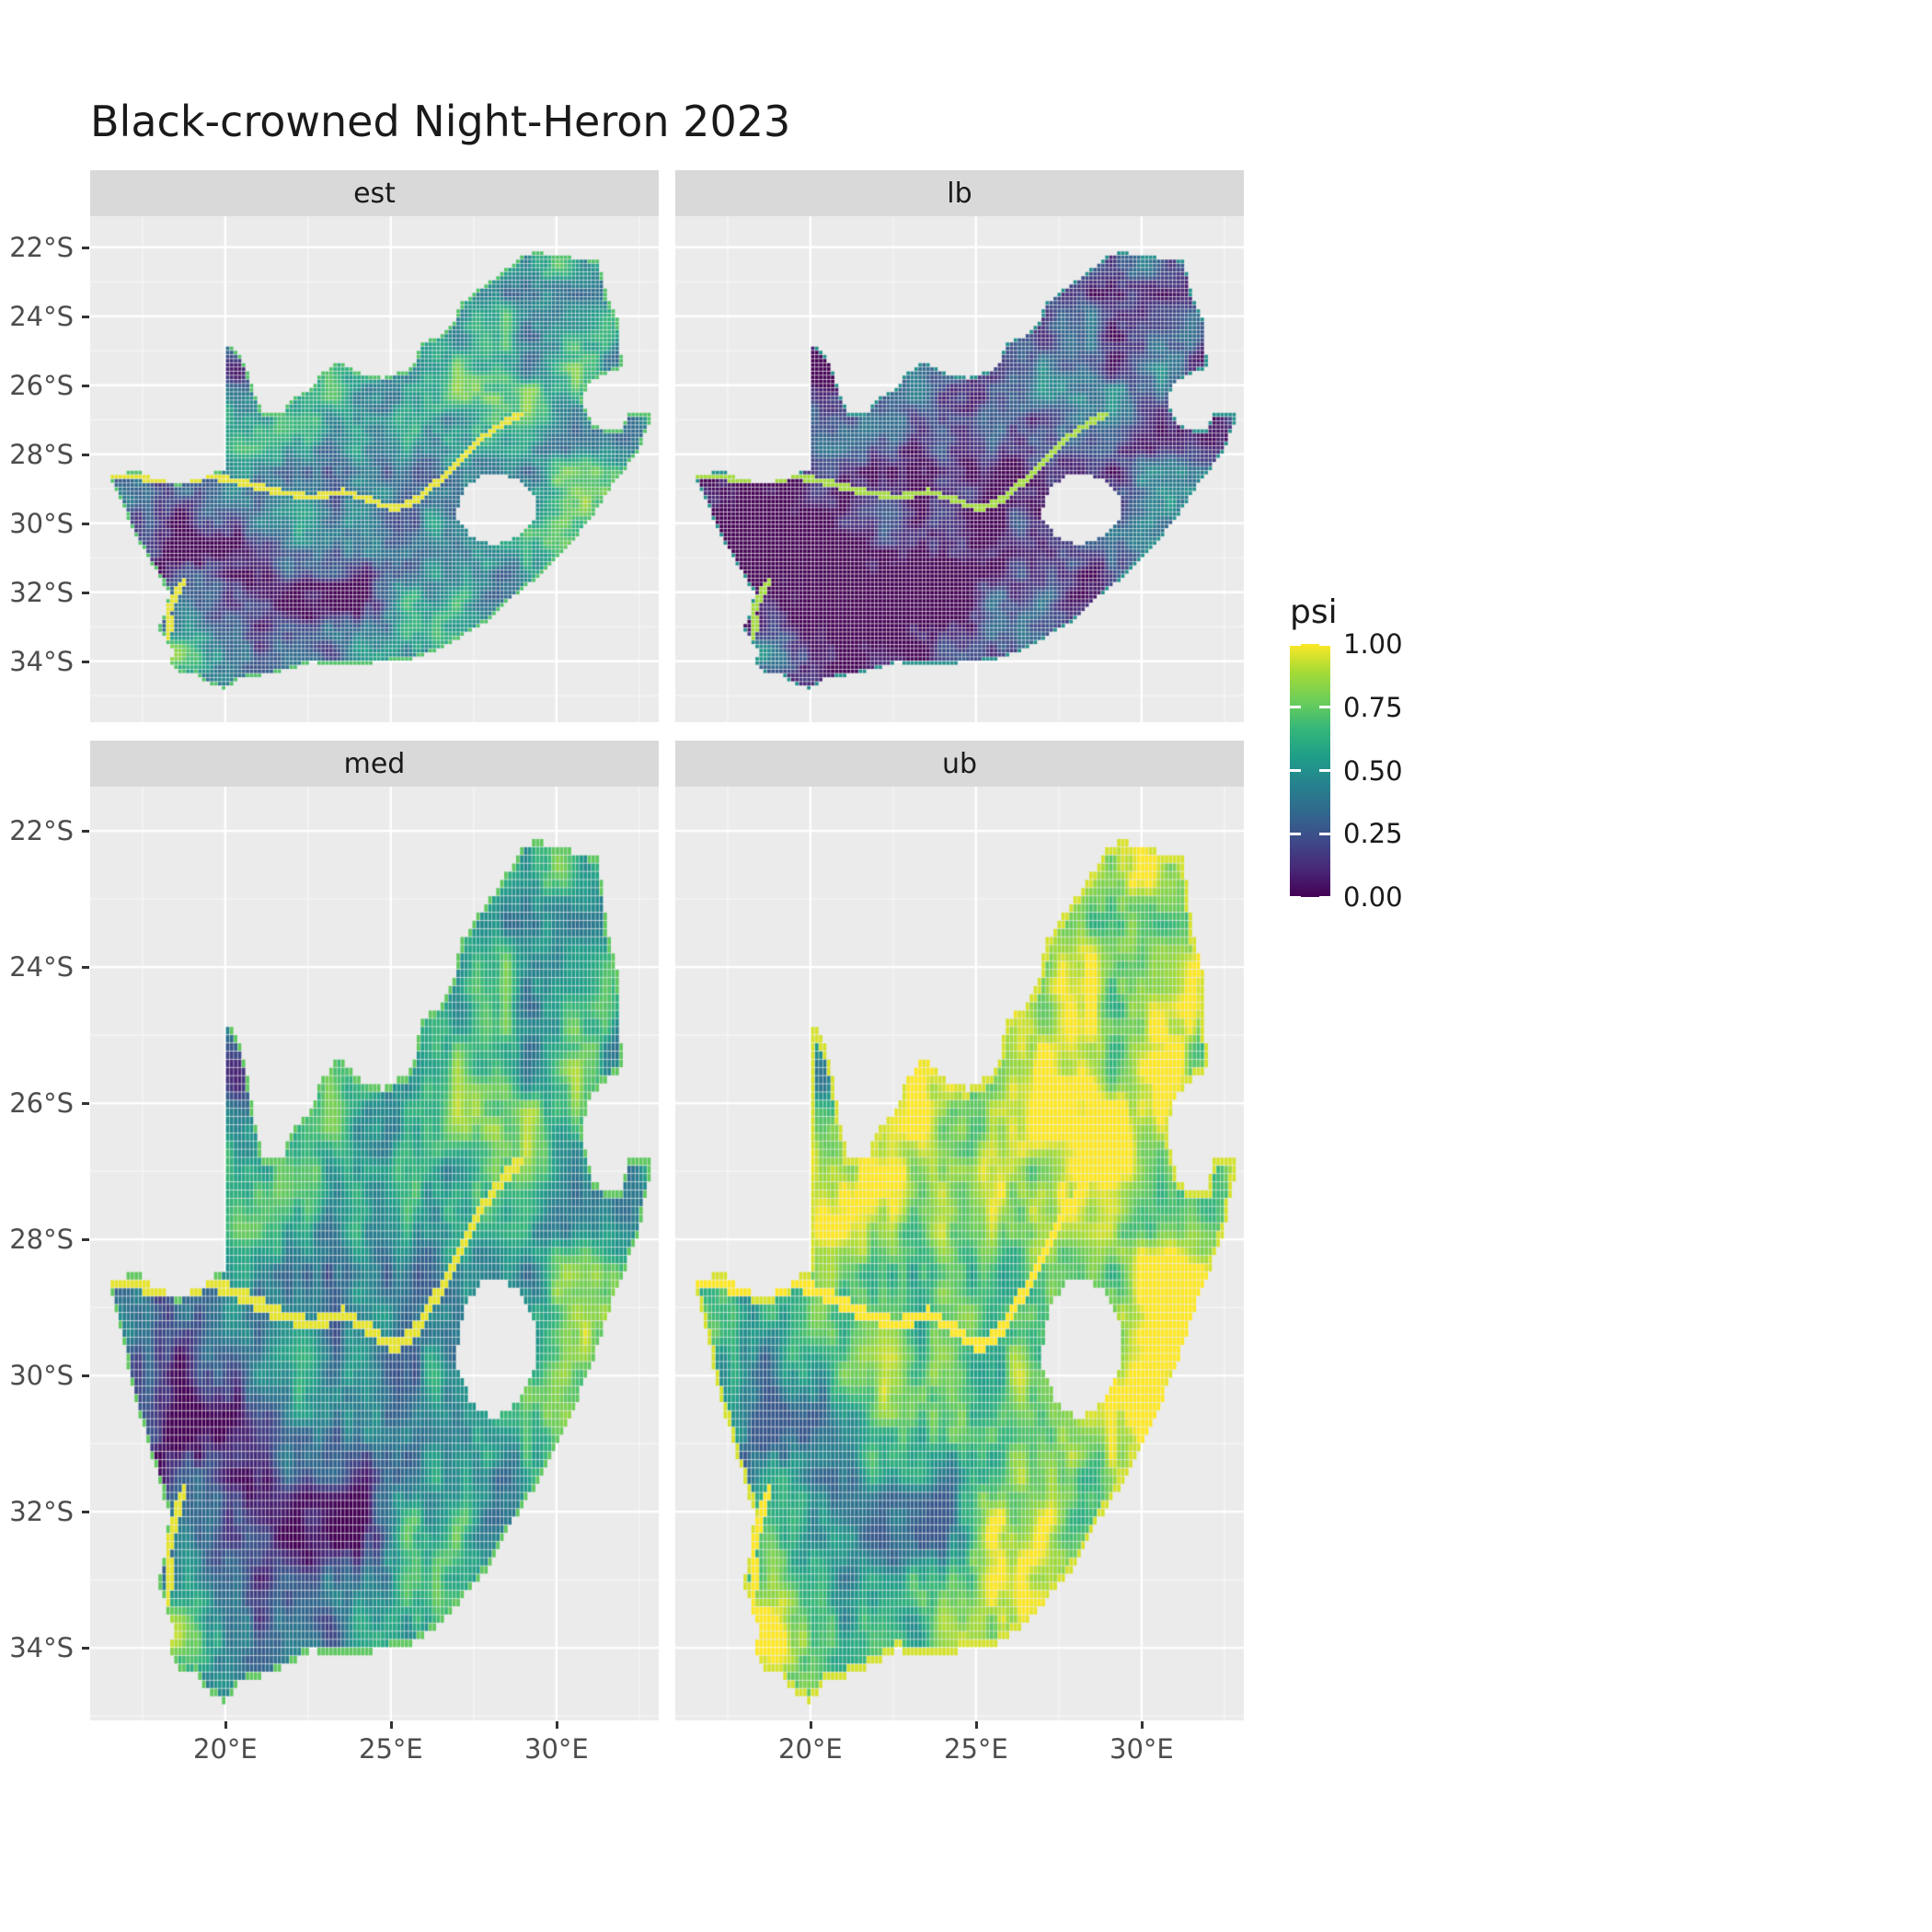 The height and width of the screenshot is (1932, 1932). I want to click on facet-map-lb, so click(959, 469).